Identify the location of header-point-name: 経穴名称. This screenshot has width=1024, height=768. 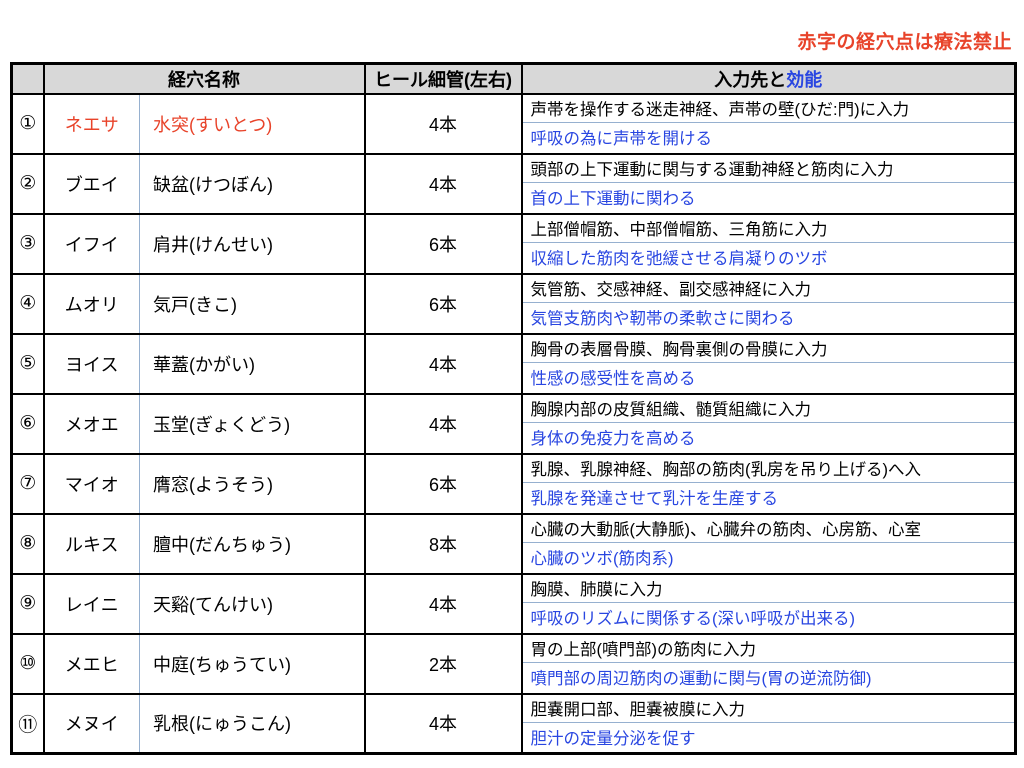
(204, 78).